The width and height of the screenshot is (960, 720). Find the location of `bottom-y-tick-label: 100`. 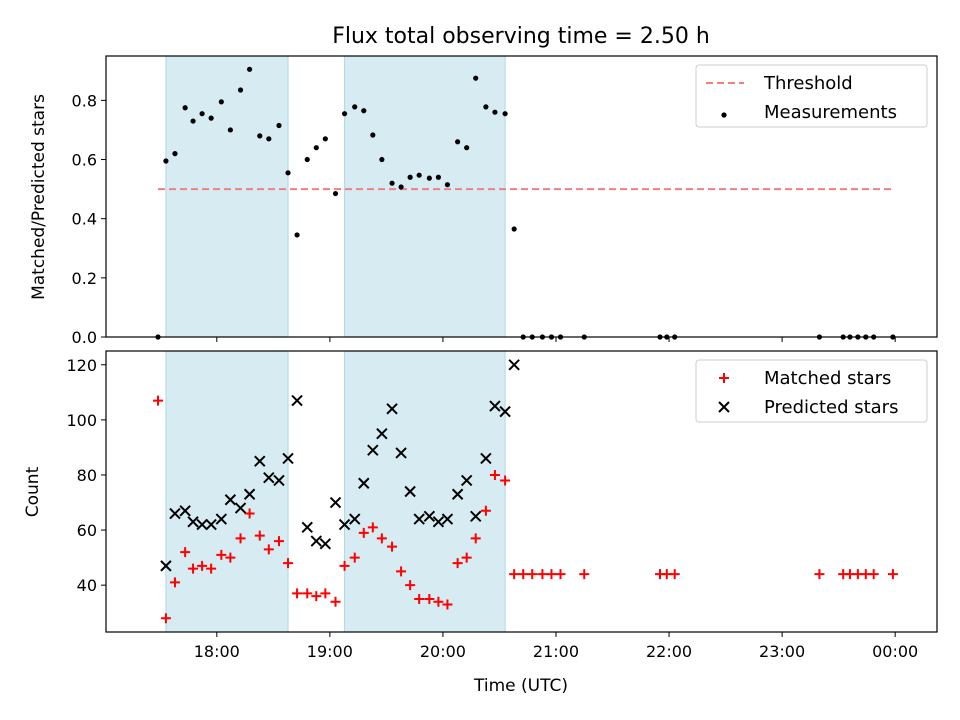

bottom-y-tick-label: 100 is located at coordinates (81, 420).